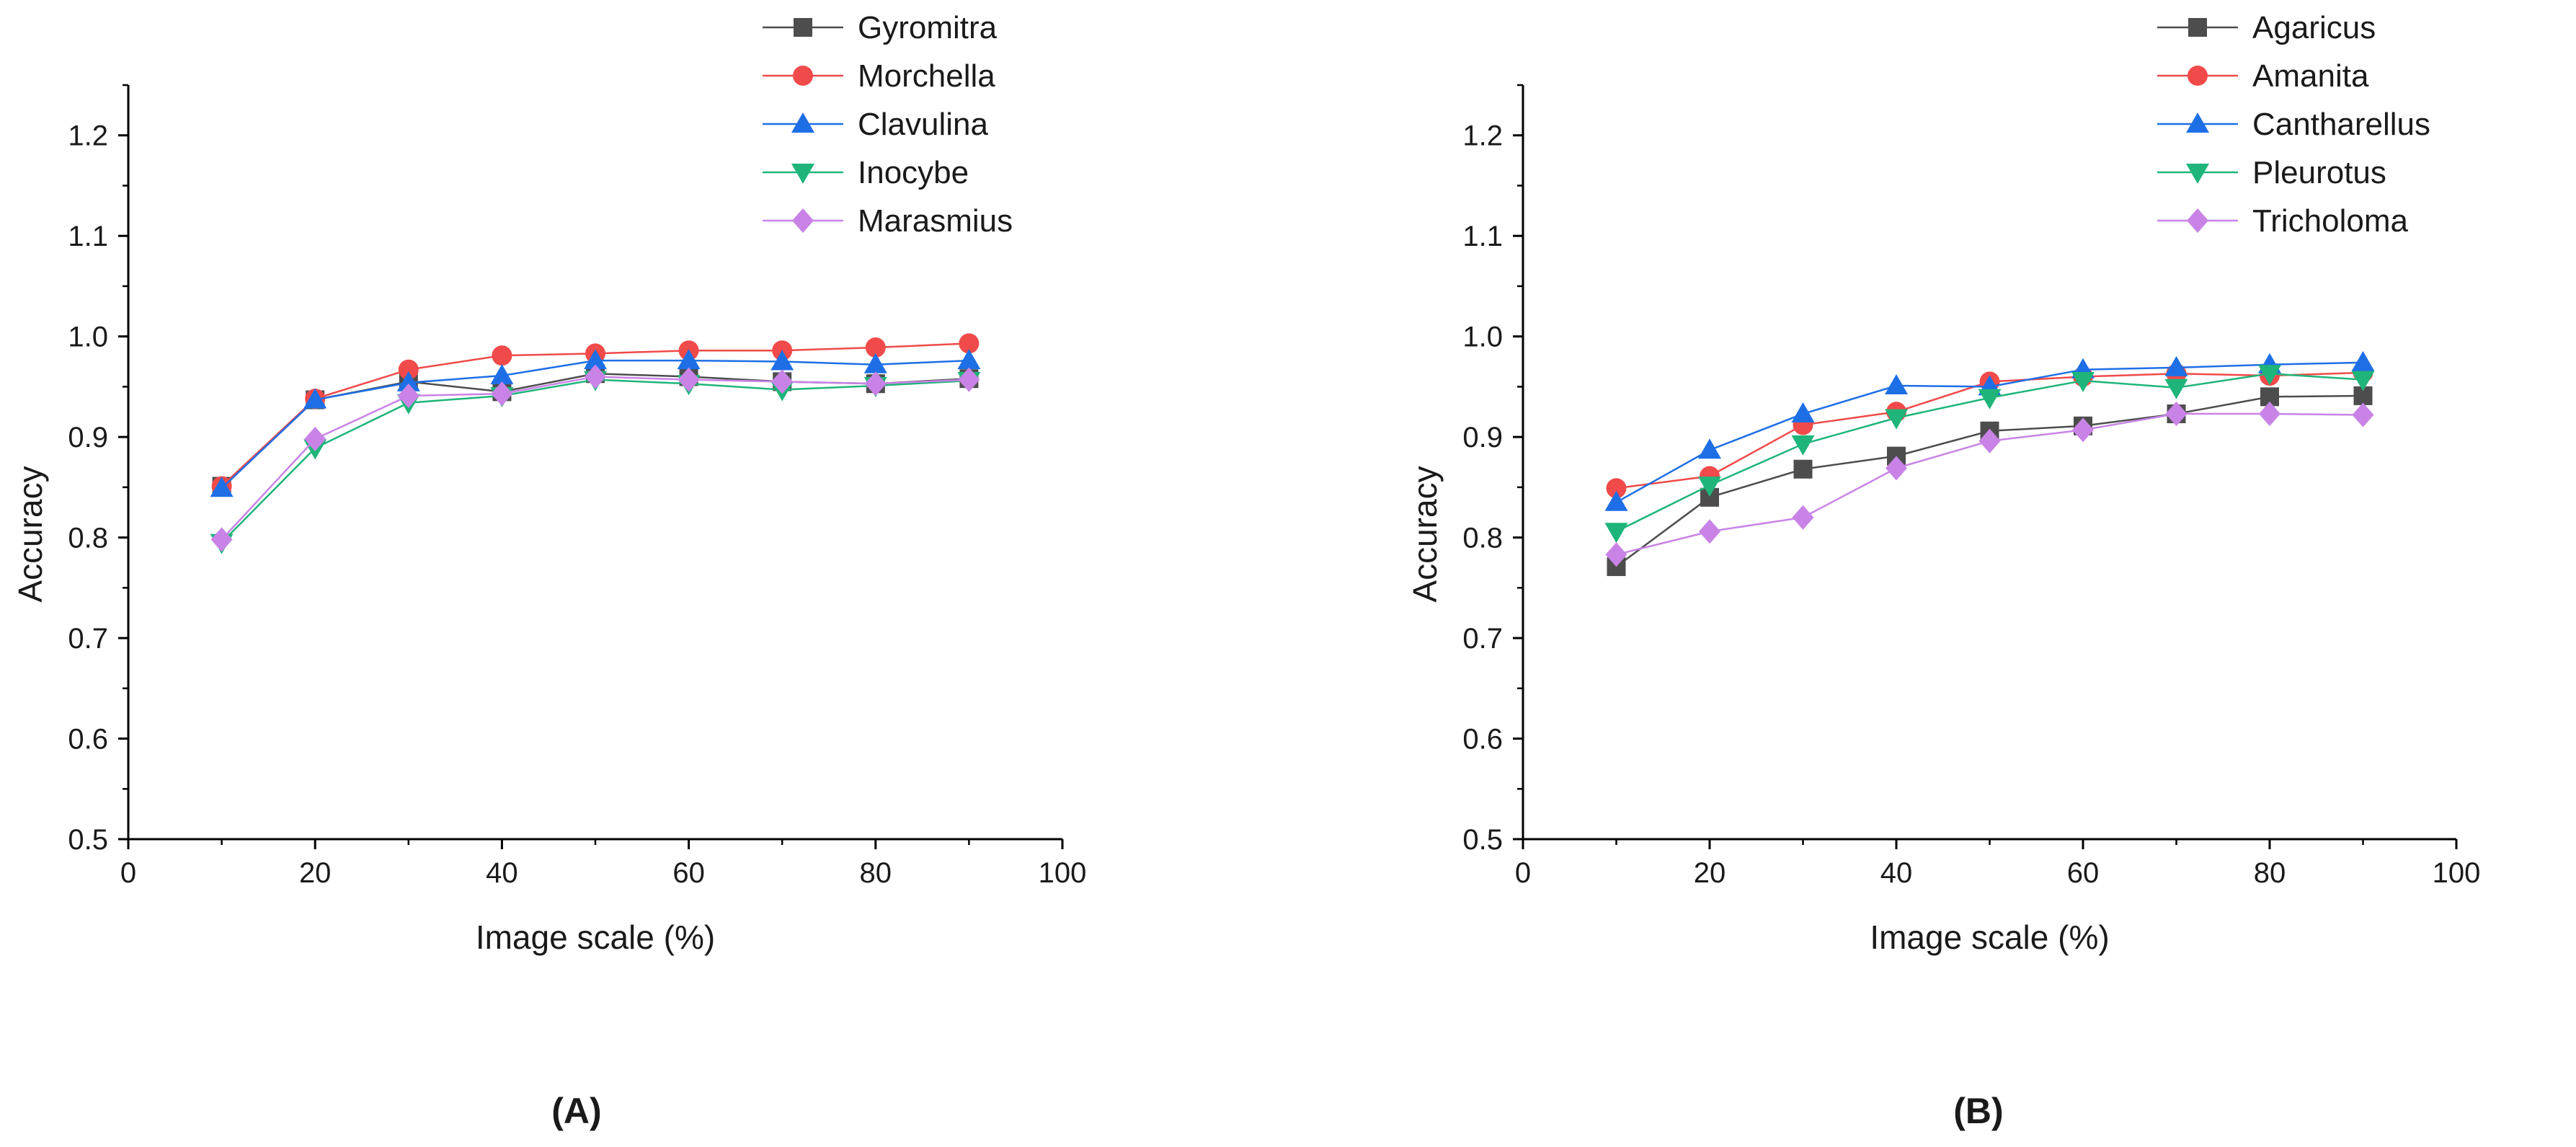 The image size is (2576, 1147). What do you see at coordinates (595, 423) in the screenshot?
I see `series-clavulina` at bounding box center [595, 423].